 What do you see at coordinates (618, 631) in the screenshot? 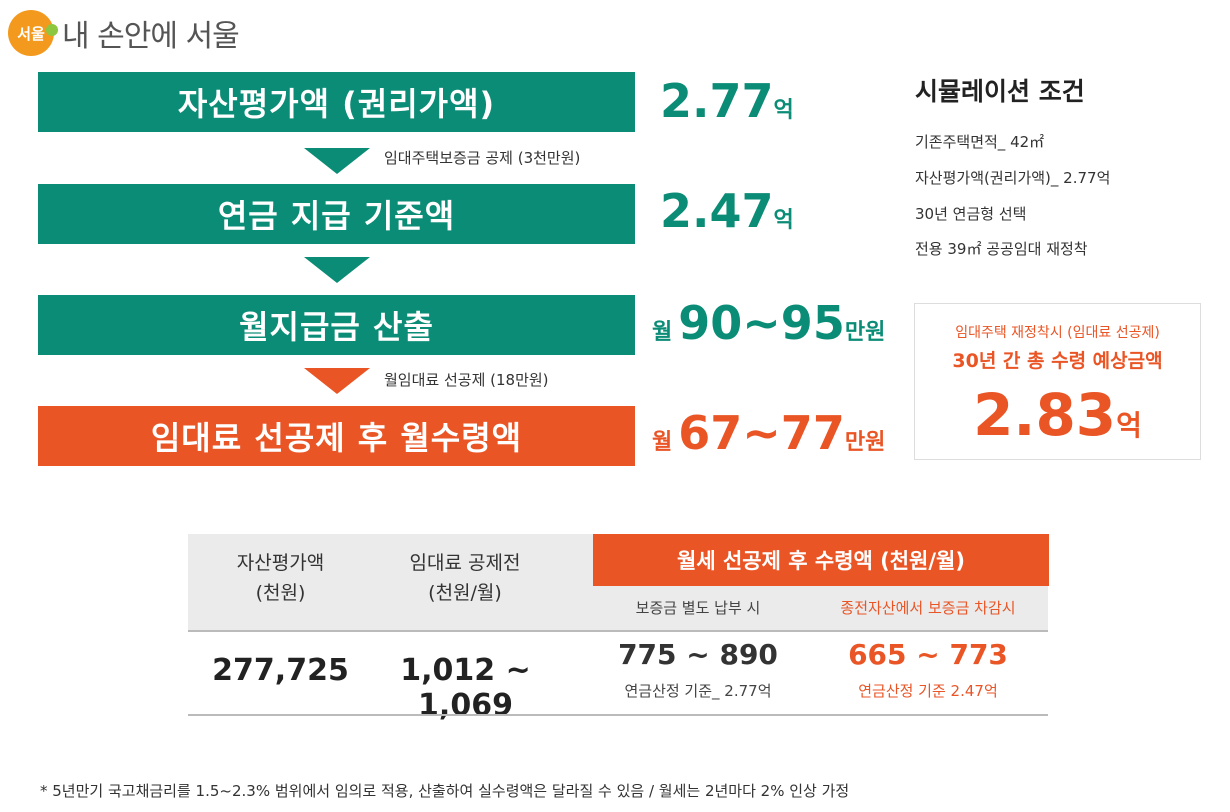
I see `table-divider` at bounding box center [618, 631].